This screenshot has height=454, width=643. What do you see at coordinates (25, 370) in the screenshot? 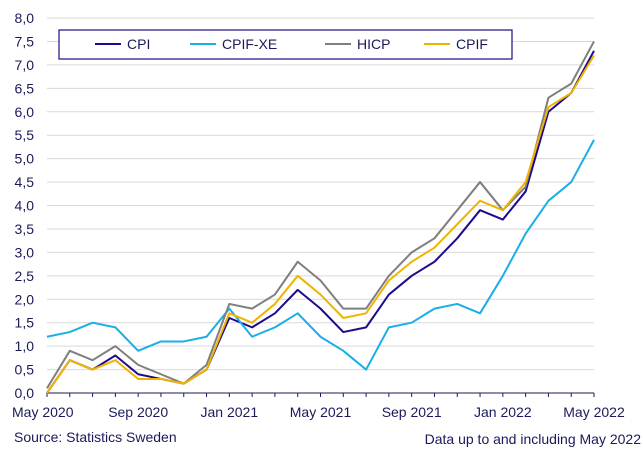
I see `y-tick-label: 0,5` at bounding box center [25, 370].